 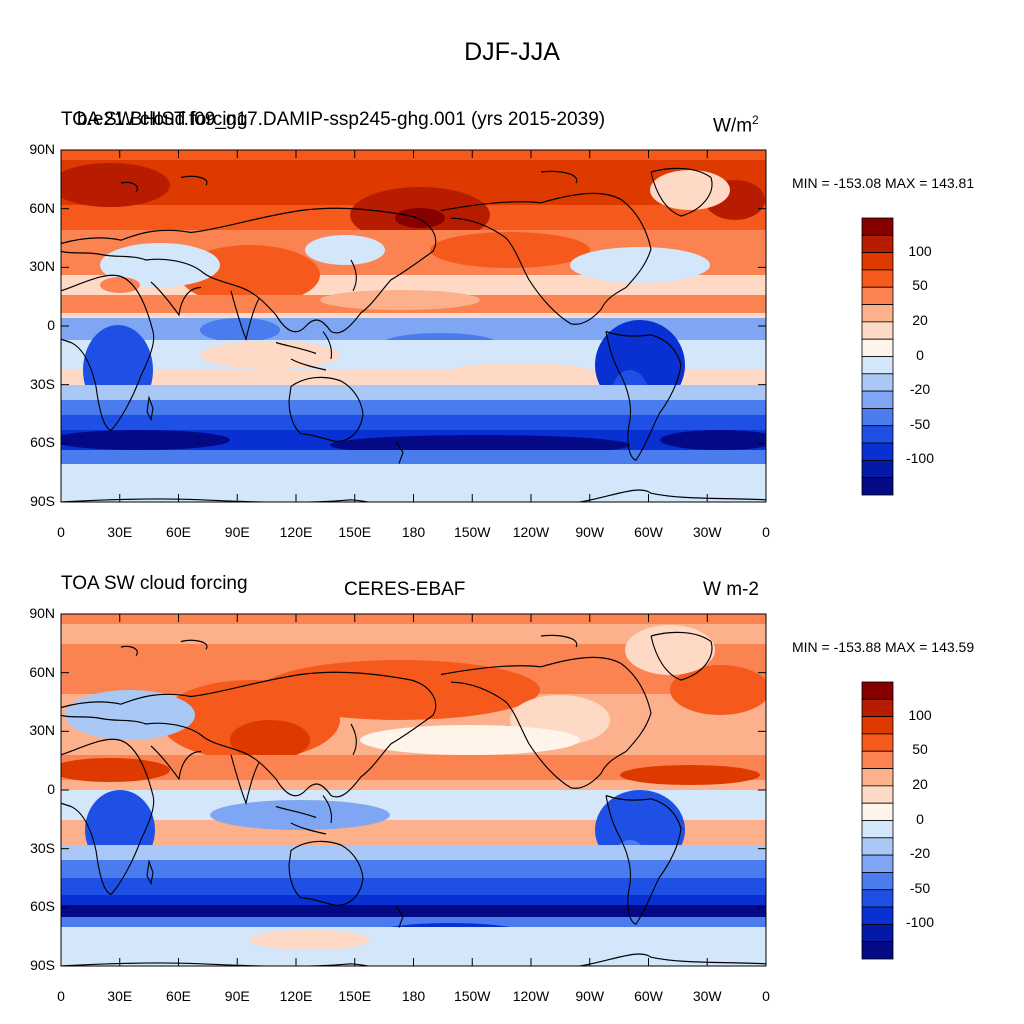 What do you see at coordinates (405, 589) in the screenshot?
I see `panel2-center-title: CERES-EBAF` at bounding box center [405, 589].